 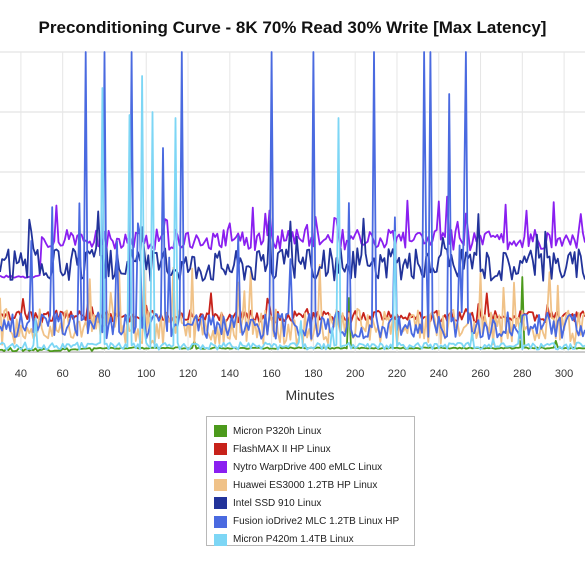 I want to click on legend-label: FlashMAX II HP Linux, so click(x=282, y=449).